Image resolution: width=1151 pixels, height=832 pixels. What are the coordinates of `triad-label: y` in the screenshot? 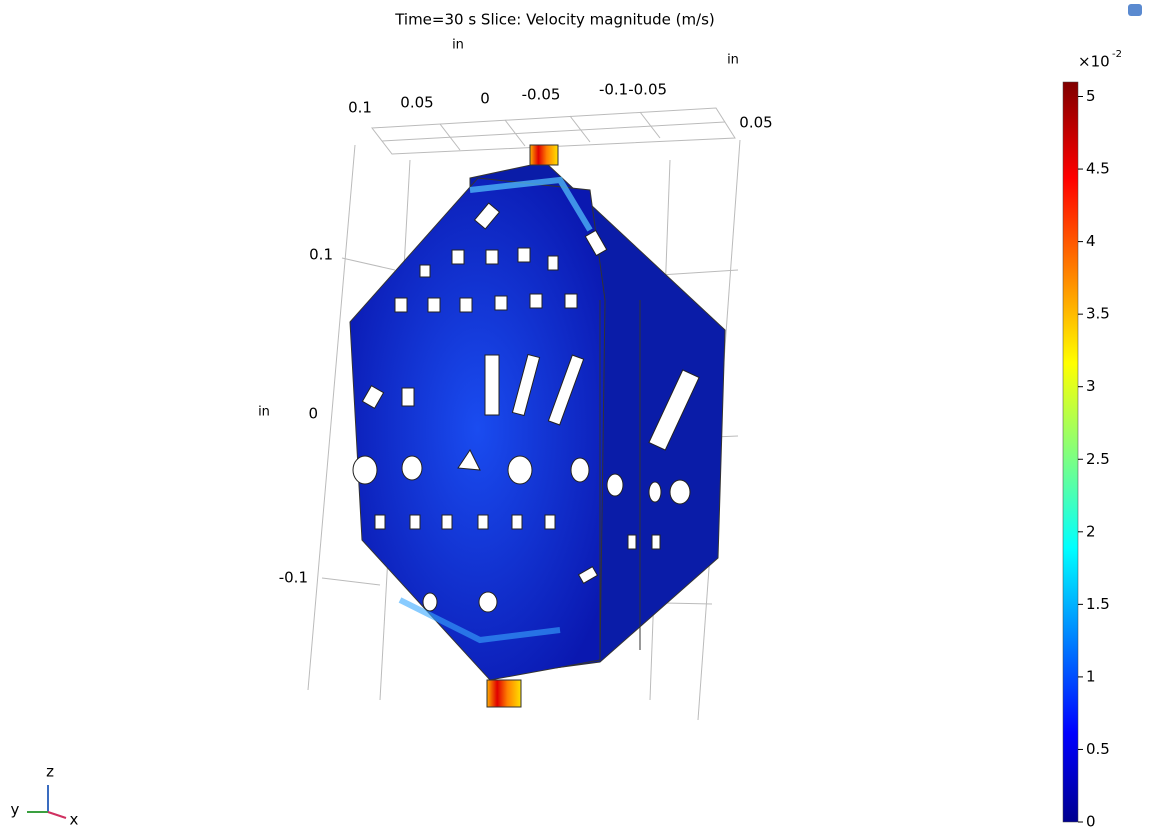 It's located at (15, 810).